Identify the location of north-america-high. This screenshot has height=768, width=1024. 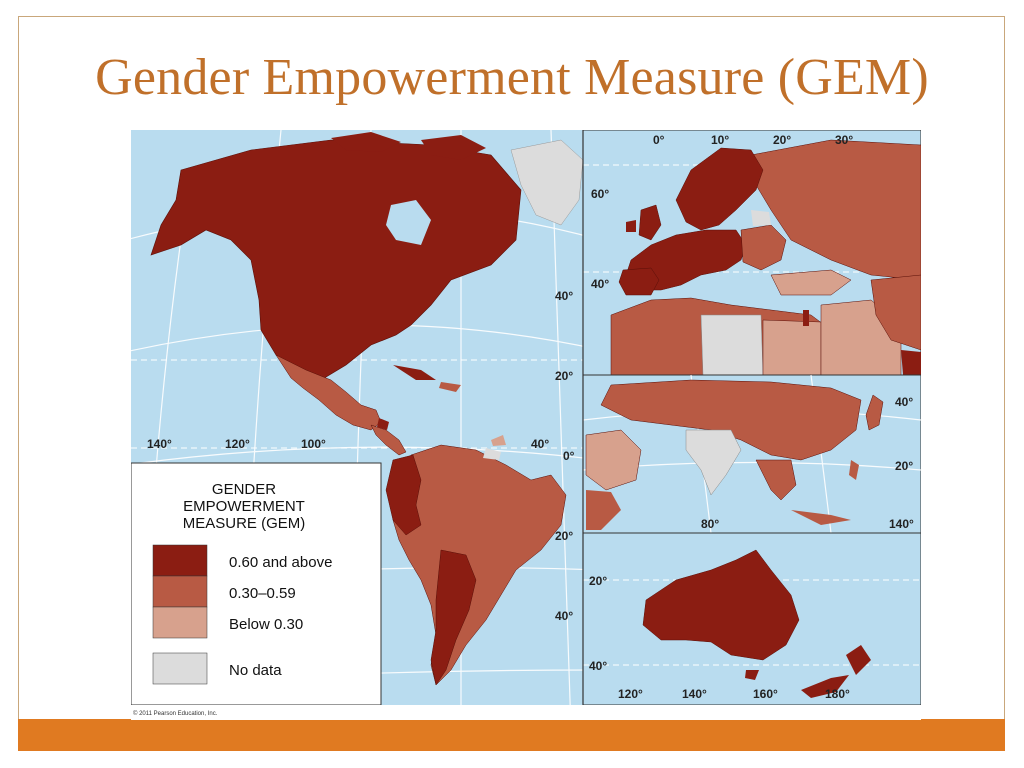
(336, 260).